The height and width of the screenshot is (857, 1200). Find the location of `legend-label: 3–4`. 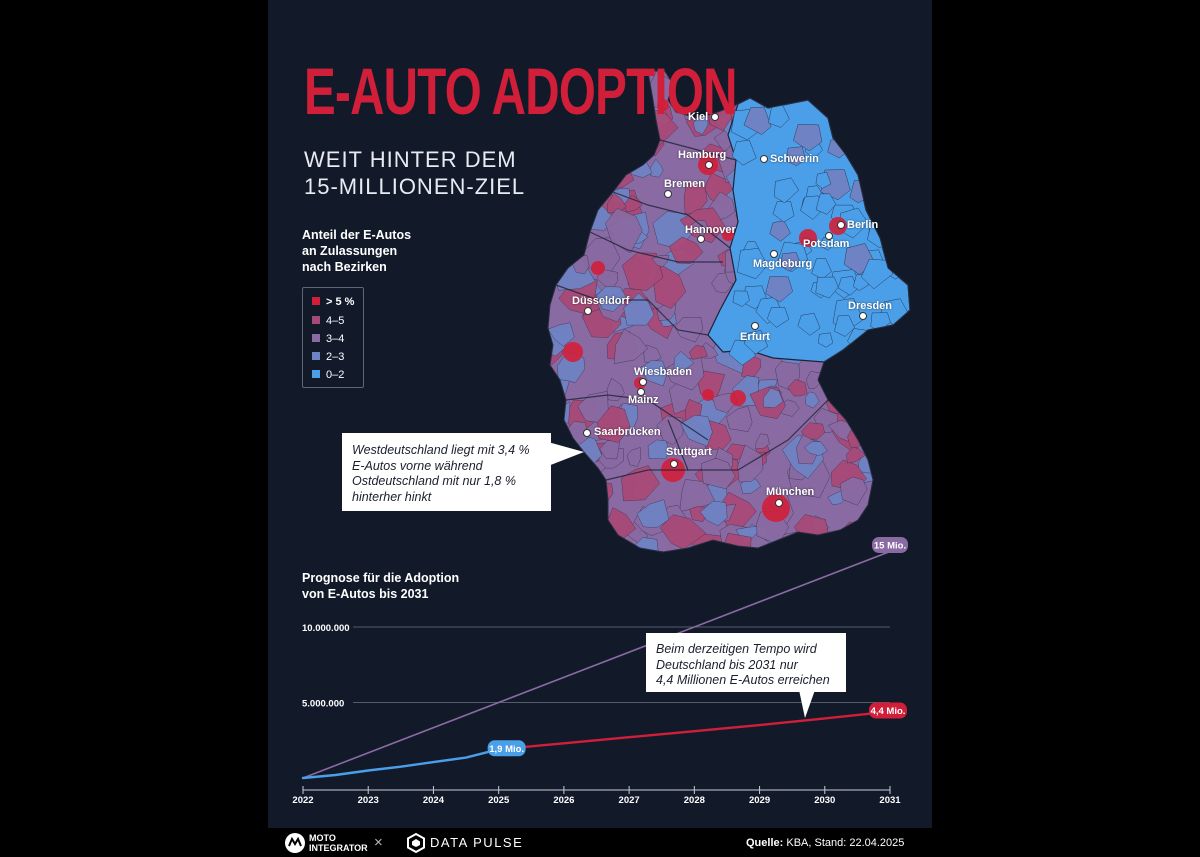

legend-label: 3–4 is located at coordinates (335, 339).